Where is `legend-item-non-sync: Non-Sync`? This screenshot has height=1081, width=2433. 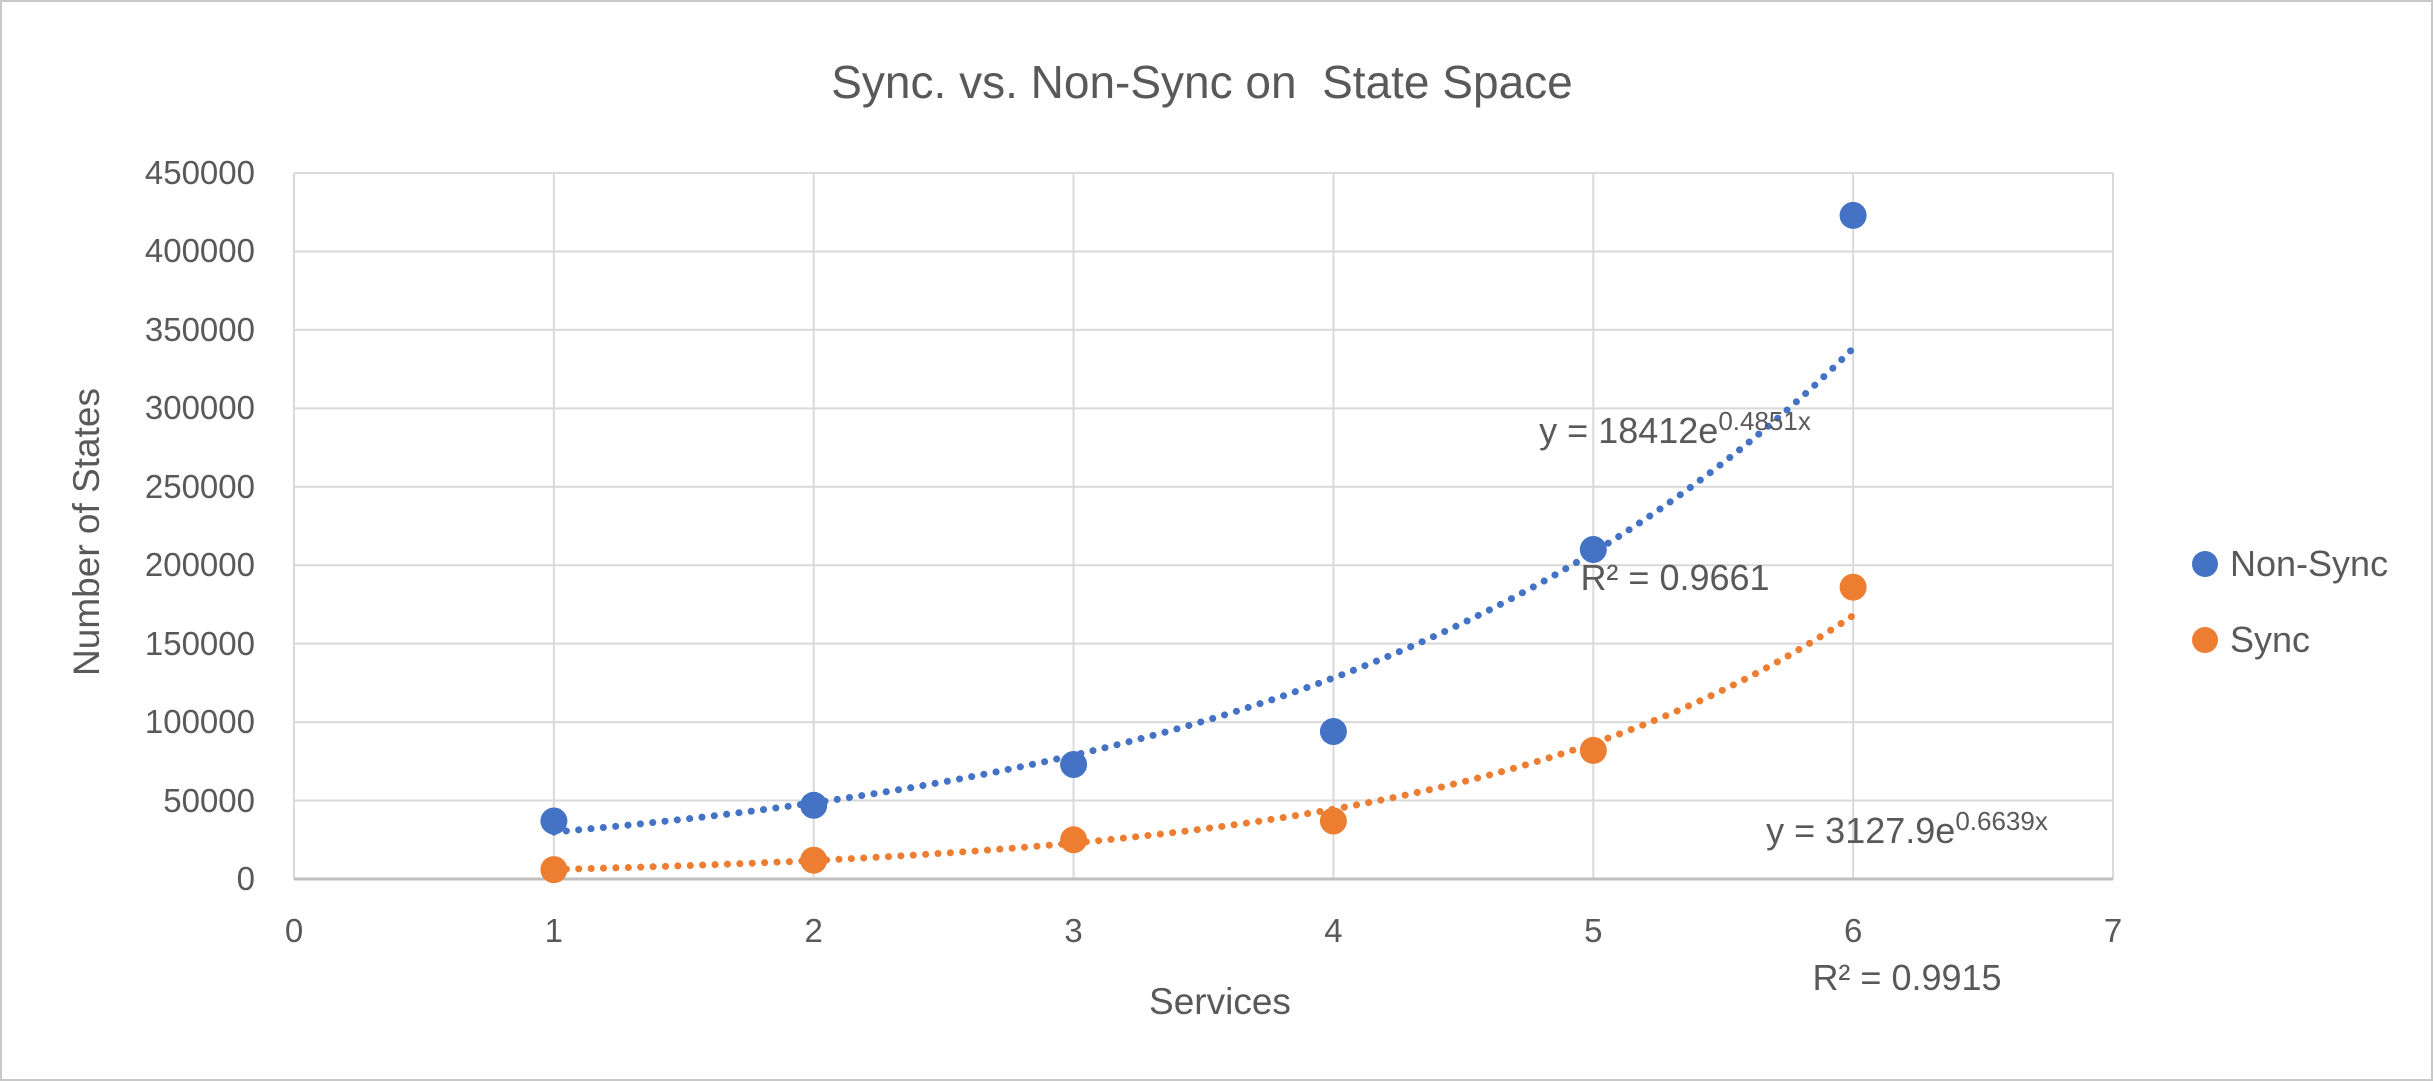 legend-item-non-sync: Non-Sync is located at coordinates (2290, 563).